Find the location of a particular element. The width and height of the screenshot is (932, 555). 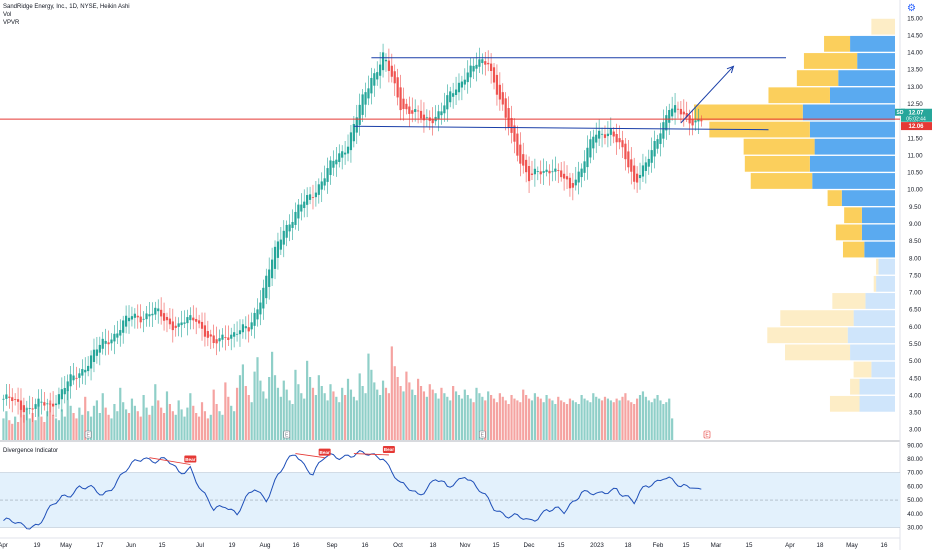

oscillator-tick-label: 30.00 is located at coordinates (915, 527).